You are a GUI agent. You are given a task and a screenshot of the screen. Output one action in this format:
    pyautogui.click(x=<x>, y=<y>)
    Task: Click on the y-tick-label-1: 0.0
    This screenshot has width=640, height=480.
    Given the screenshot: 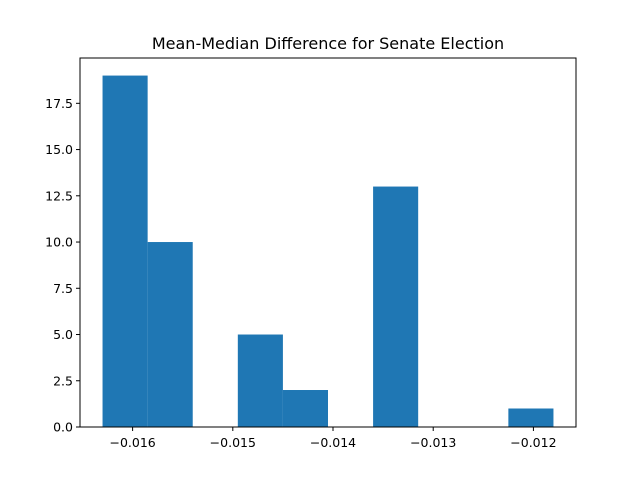 What is the action you would take?
    pyautogui.click(x=63, y=427)
    